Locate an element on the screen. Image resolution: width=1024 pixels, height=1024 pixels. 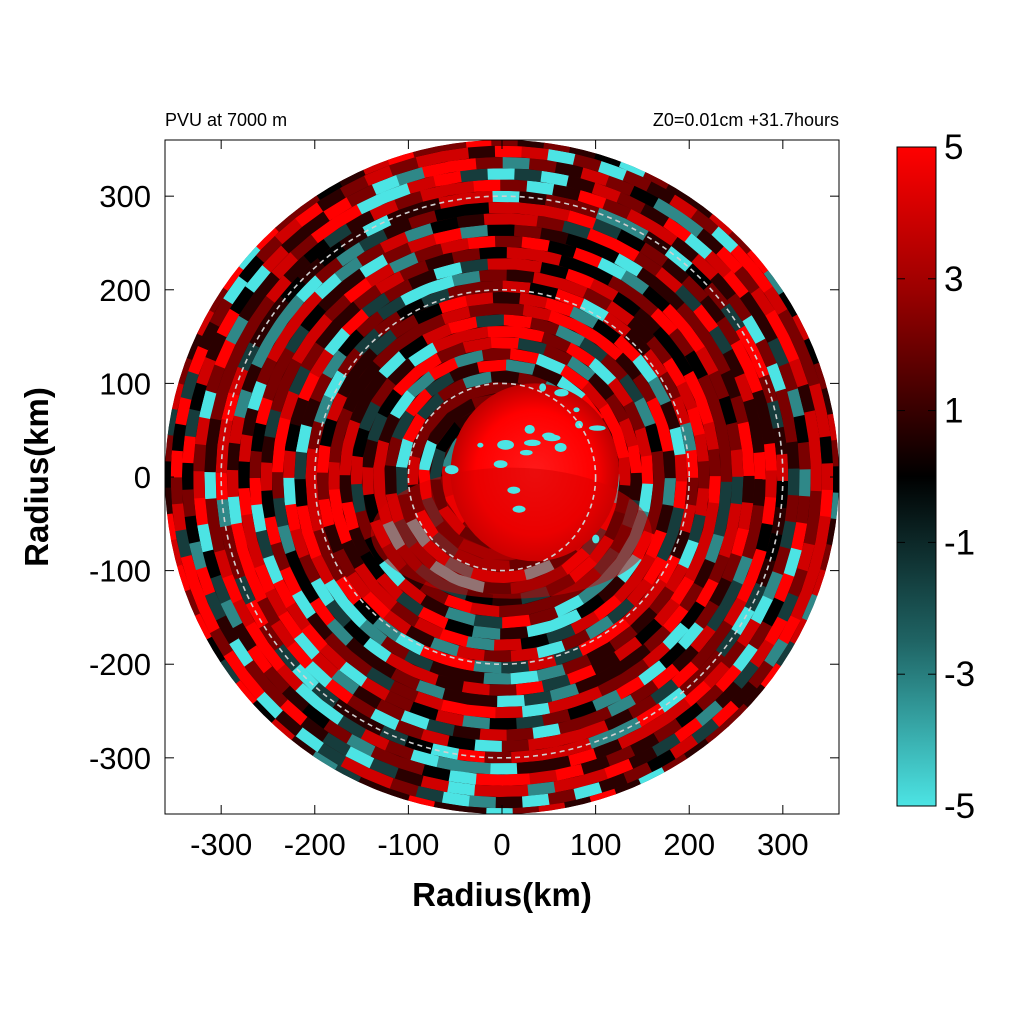
top-labels: PVU at 7000 m Z0=0.01cm +31.7hours is located at coordinates (502, 120).